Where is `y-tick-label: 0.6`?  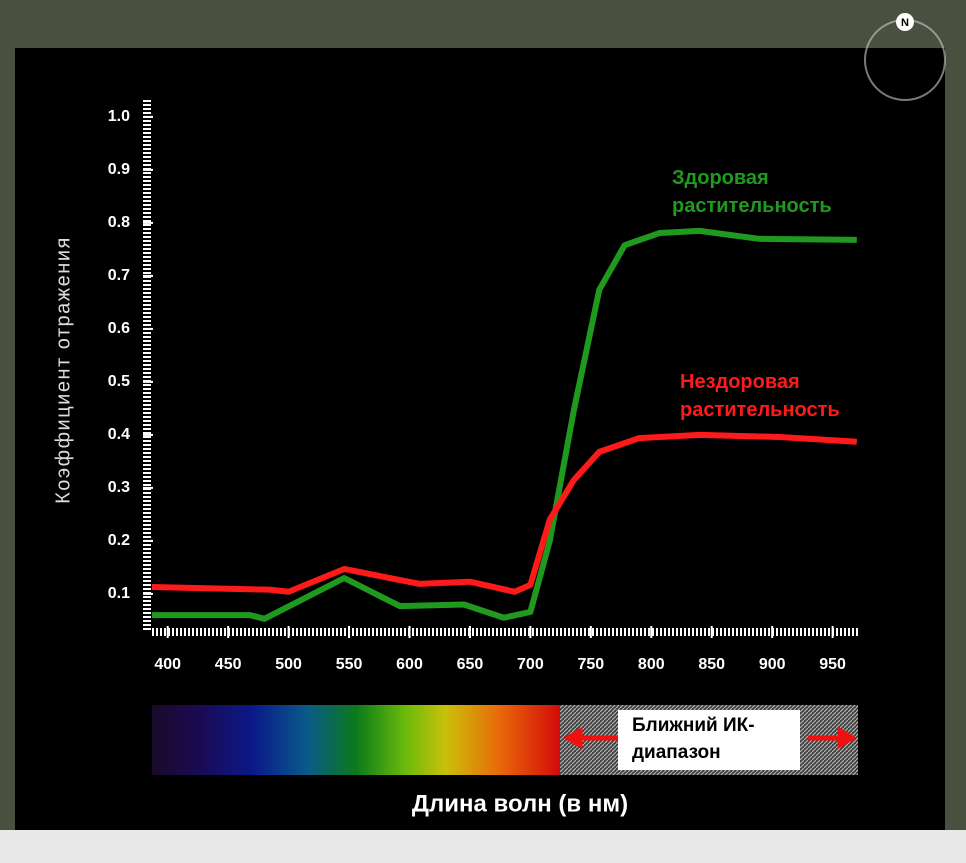 y-tick-label: 0.6 is located at coordinates (119, 328).